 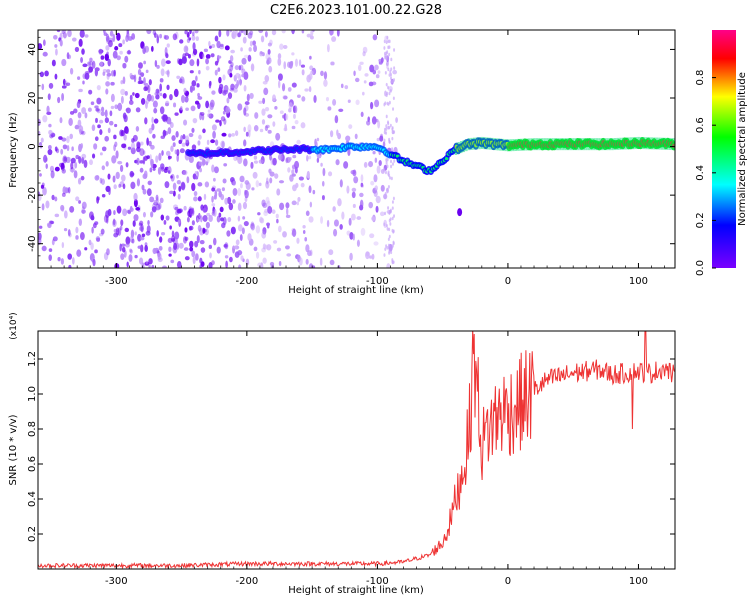 I want to click on colorbar-tick-label: 0.6, so click(x=700, y=125).